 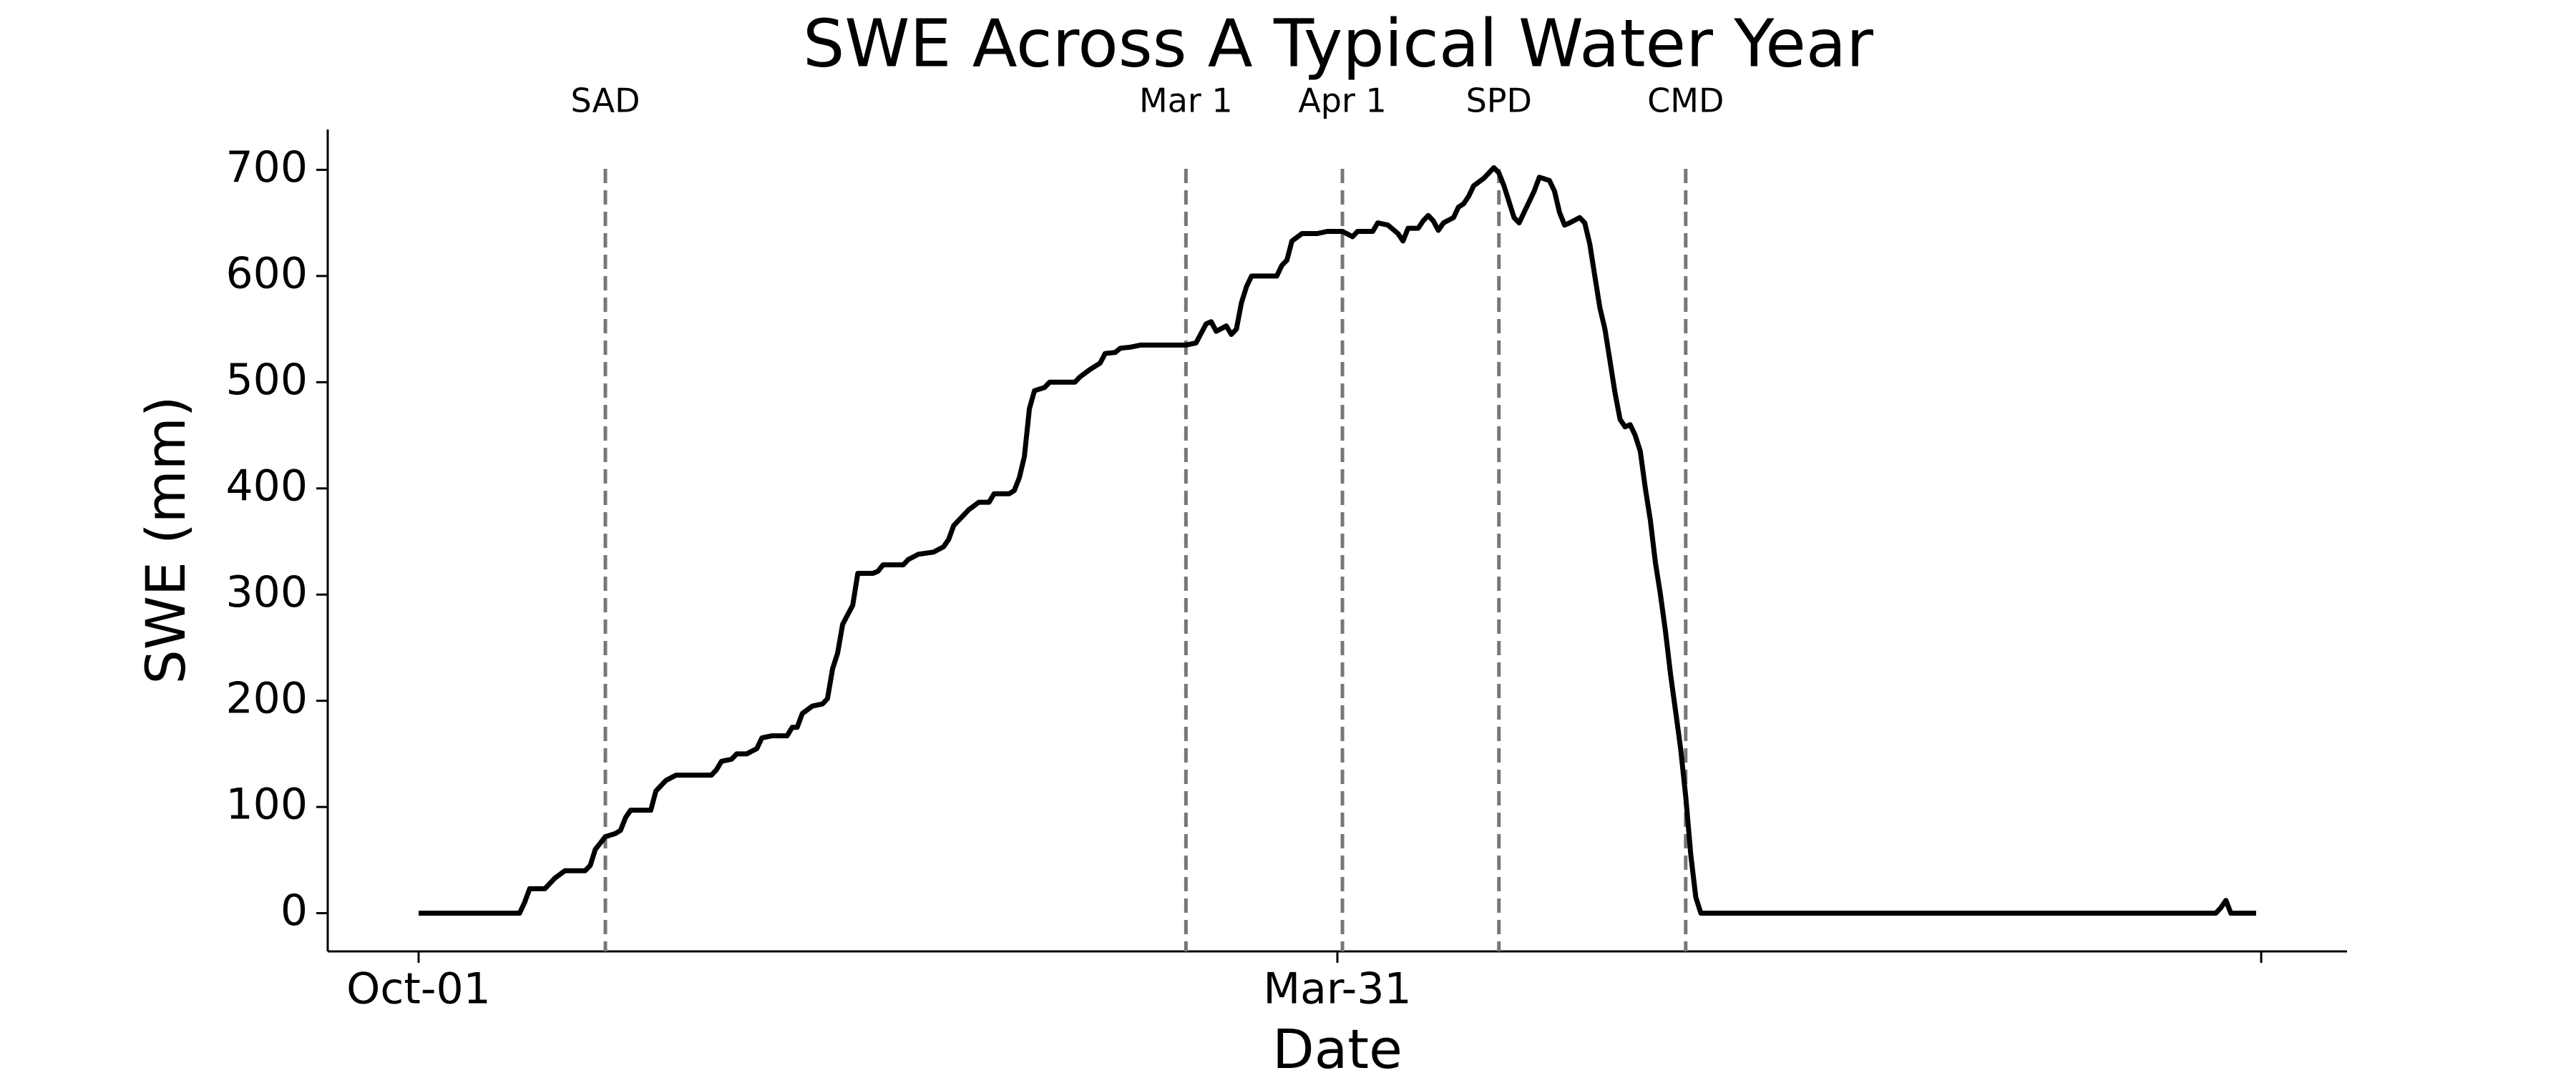 What do you see at coordinates (1186, 101) in the screenshot?
I see `reference-label: Mar 1` at bounding box center [1186, 101].